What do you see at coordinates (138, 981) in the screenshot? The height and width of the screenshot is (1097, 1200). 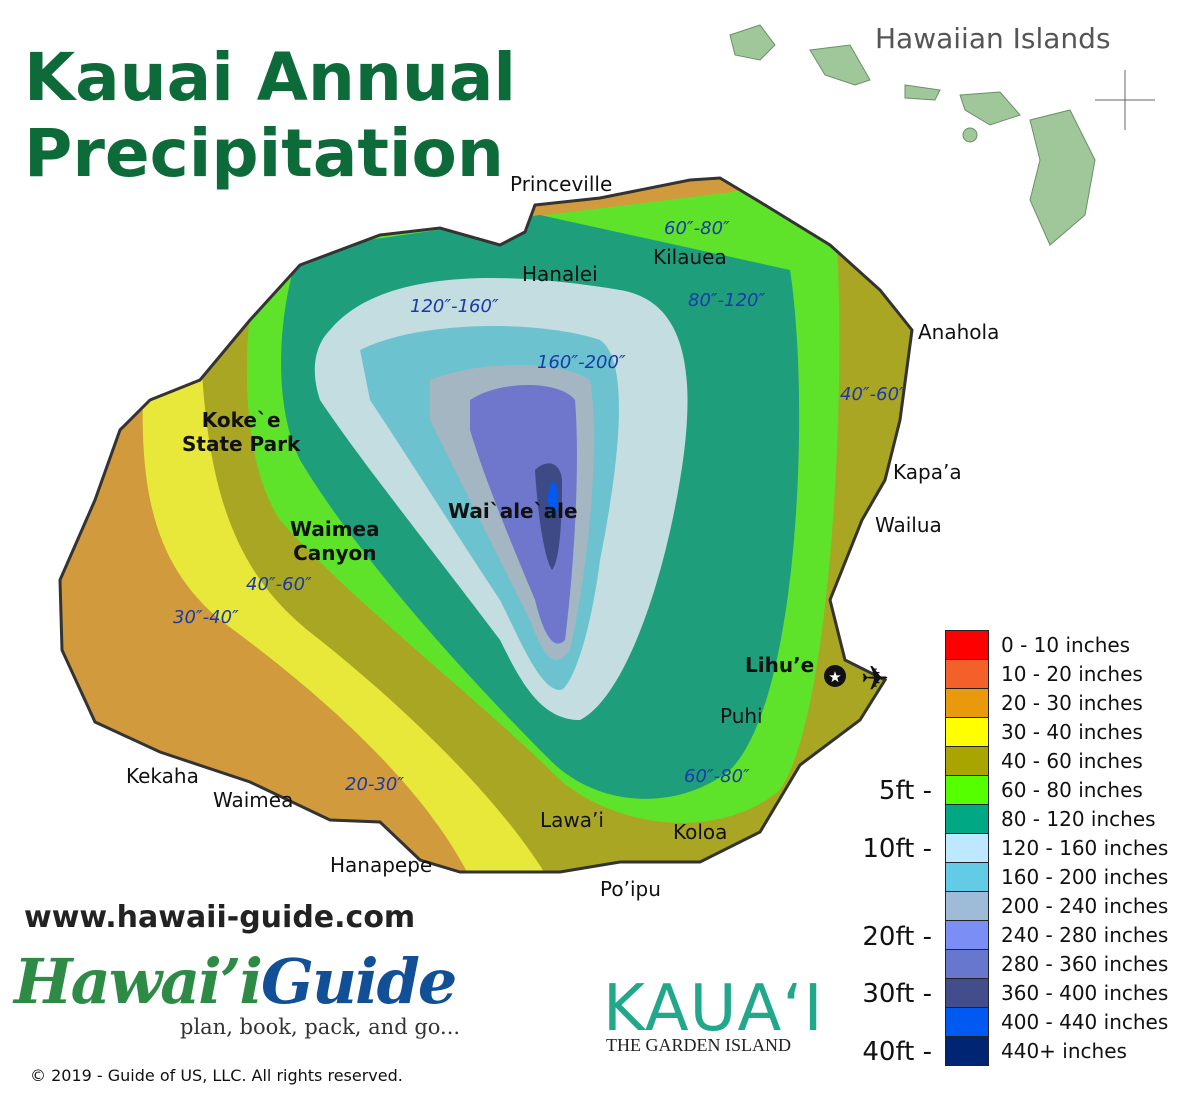 I see `logo-part-1: Hawai’i` at bounding box center [138, 981].